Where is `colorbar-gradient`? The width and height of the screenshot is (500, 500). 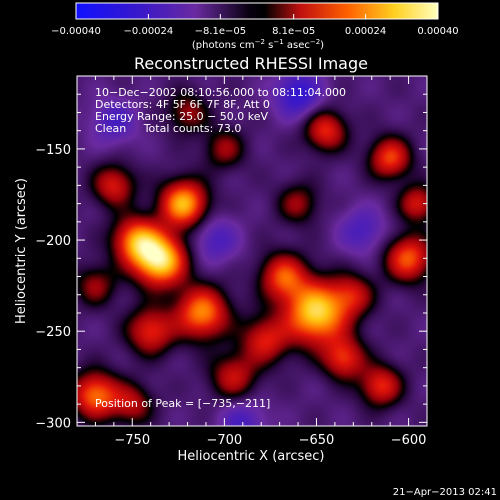 colorbar-gradient is located at coordinates (257, 11).